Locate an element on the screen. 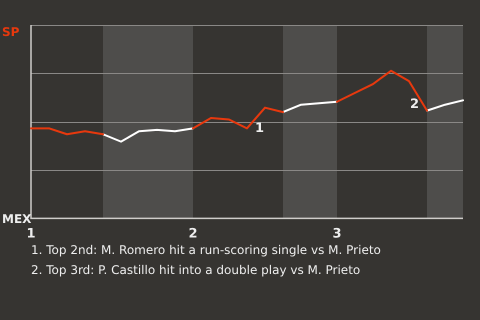  text: SP is located at coordinates (11, 32).